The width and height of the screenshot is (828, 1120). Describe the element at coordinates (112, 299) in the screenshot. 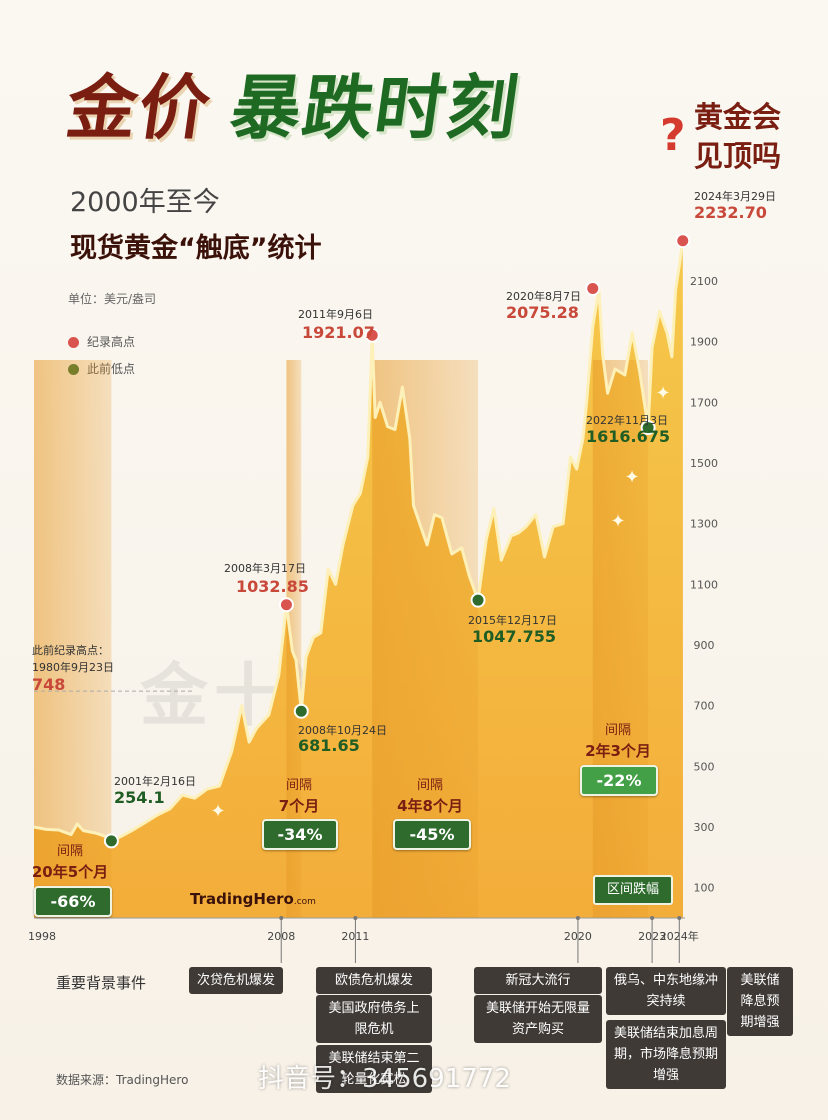

I see `unit-label: 单位：美元/盎司` at that location.